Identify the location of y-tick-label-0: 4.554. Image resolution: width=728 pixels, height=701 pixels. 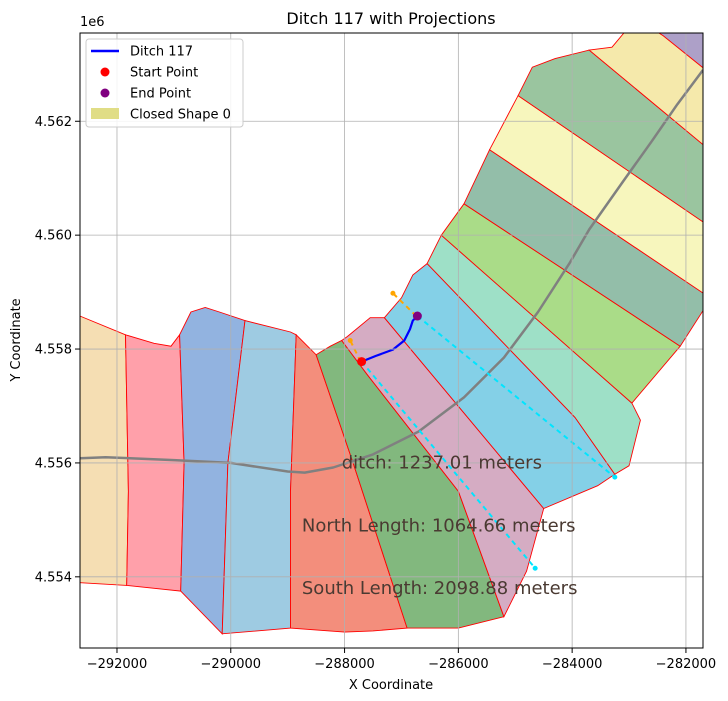
(53, 577).